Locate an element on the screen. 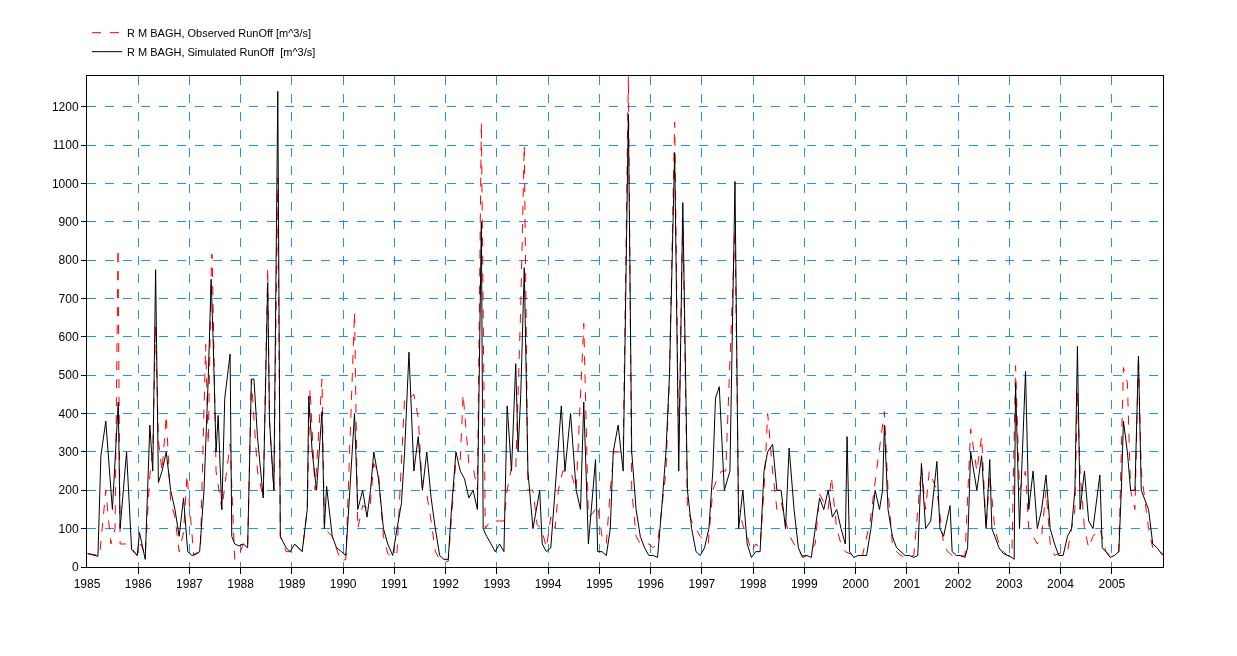  y-tick-label: 0 is located at coordinates (75, 567).